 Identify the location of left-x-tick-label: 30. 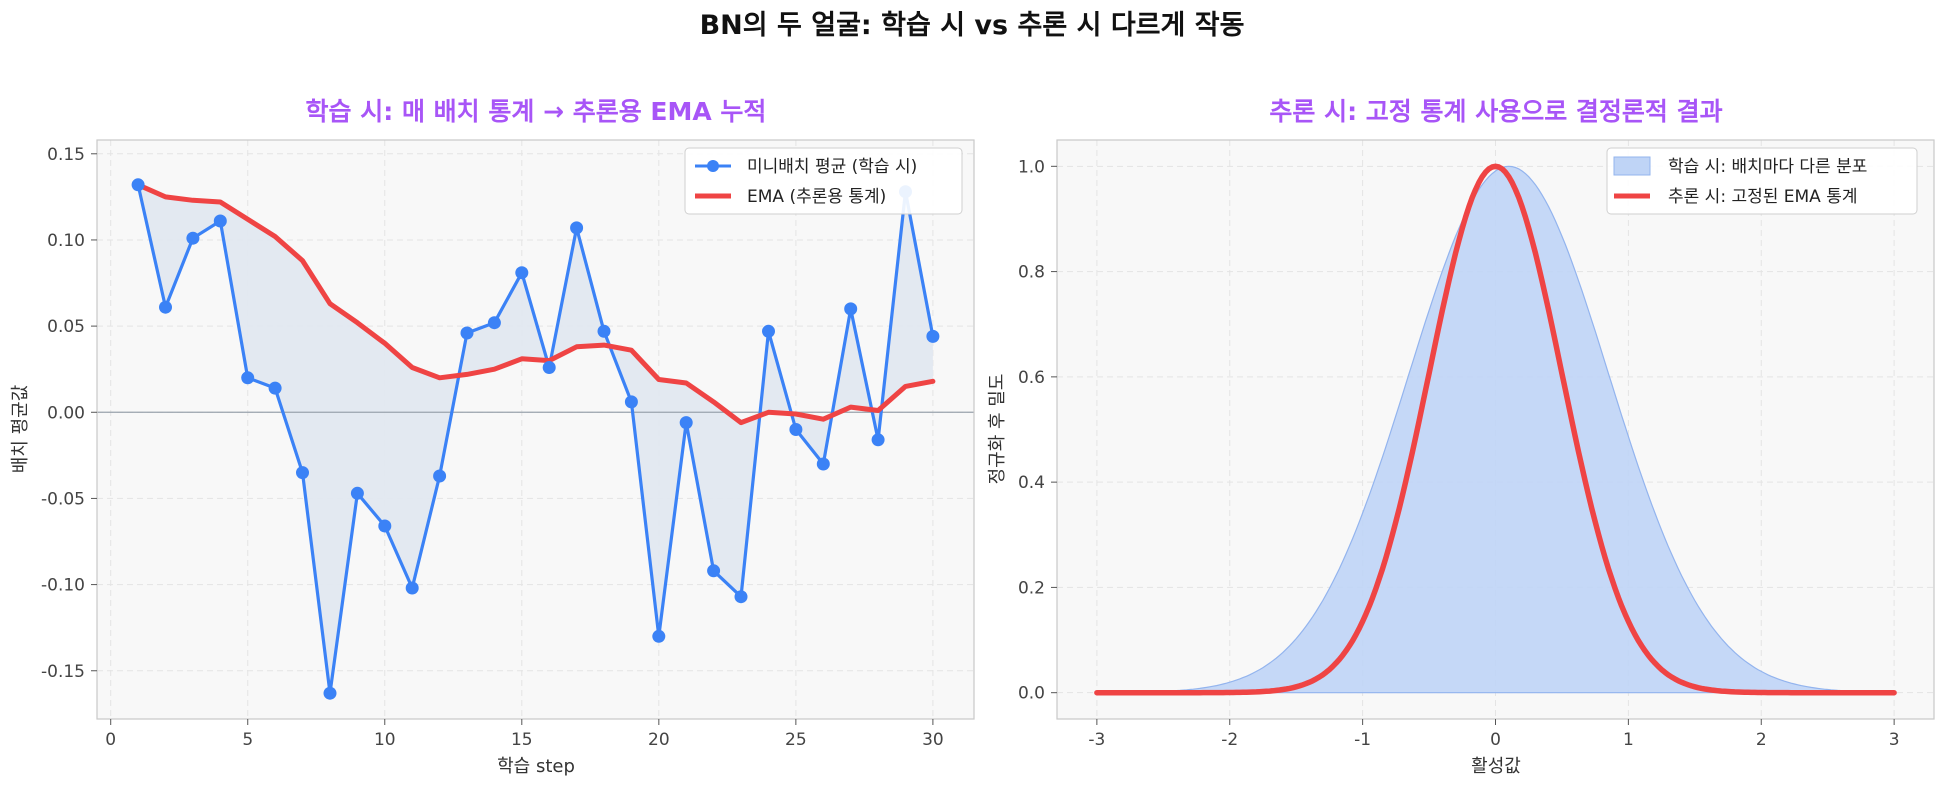
(933, 740).